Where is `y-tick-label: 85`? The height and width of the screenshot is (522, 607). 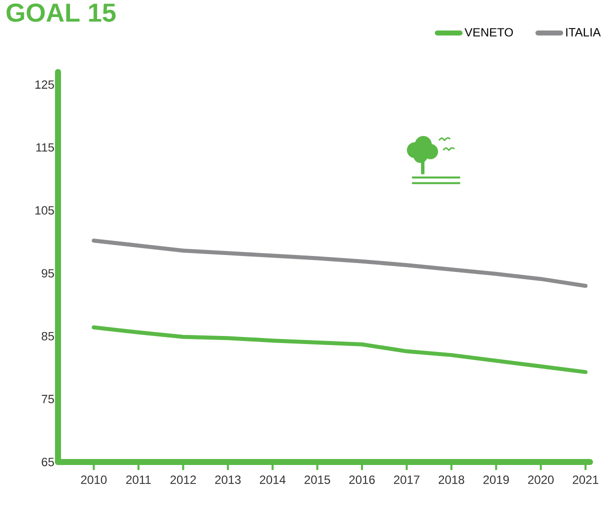
y-tick-label: 85 is located at coordinates (48, 336).